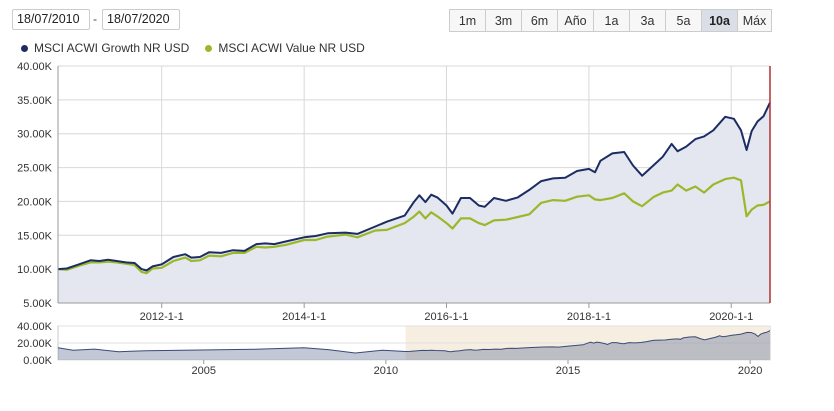 This screenshot has width=834, height=411. What do you see at coordinates (35, 135) in the screenshot?
I see `y-tick-label: 30.00K` at bounding box center [35, 135].